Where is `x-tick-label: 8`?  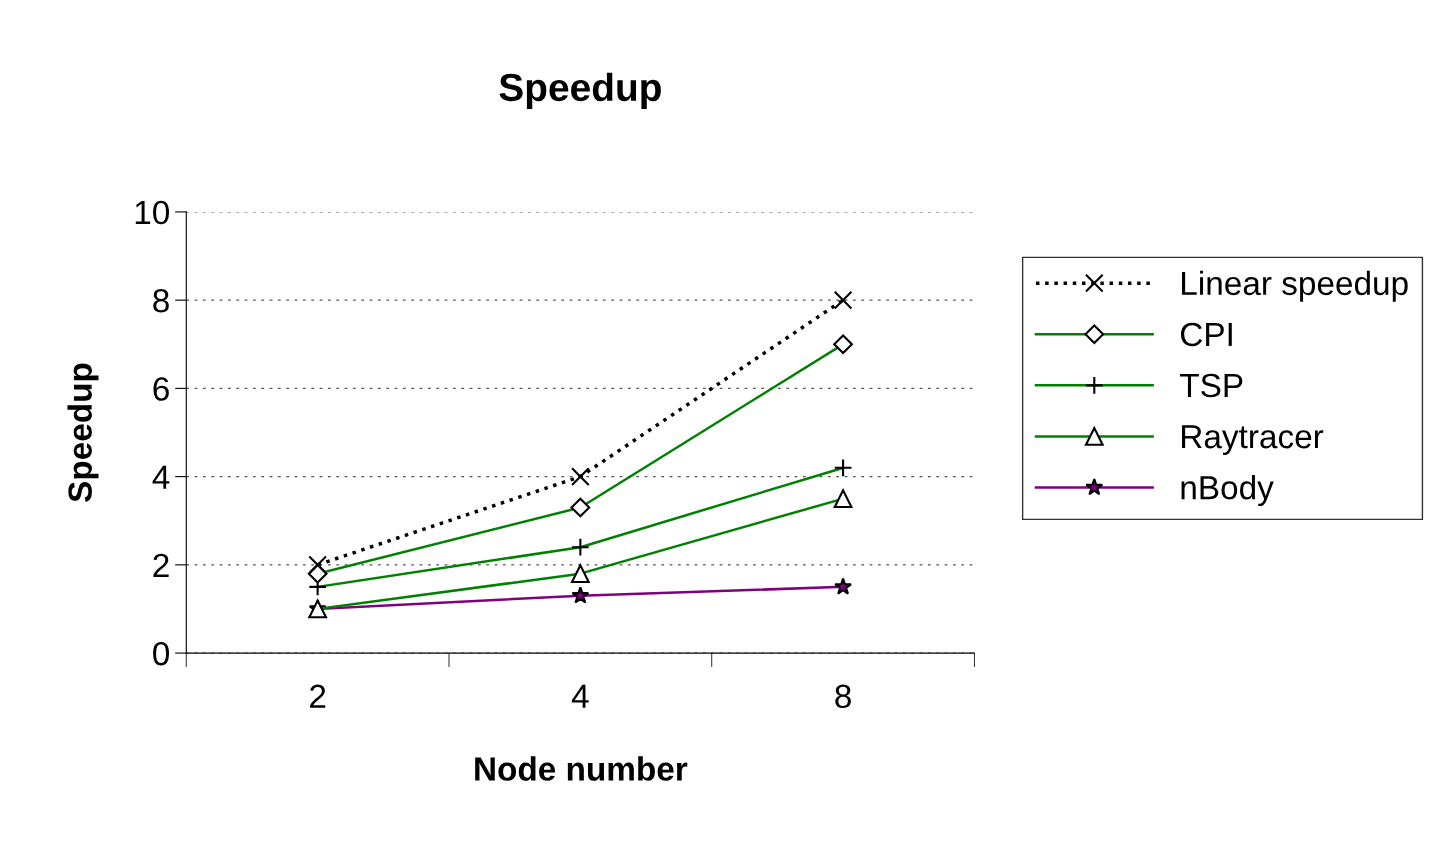
x-tick-label: 8 is located at coordinates (843, 696).